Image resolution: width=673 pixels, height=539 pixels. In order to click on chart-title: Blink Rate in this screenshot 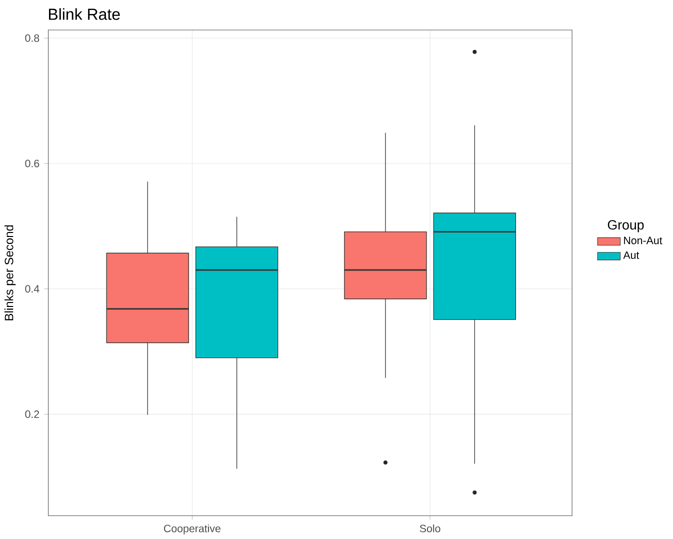, I will do `click(84, 14)`.